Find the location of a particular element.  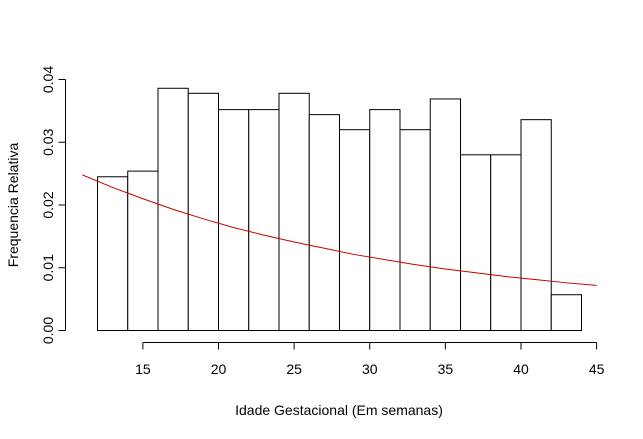

x-tick-label: 25 is located at coordinates (294, 369).